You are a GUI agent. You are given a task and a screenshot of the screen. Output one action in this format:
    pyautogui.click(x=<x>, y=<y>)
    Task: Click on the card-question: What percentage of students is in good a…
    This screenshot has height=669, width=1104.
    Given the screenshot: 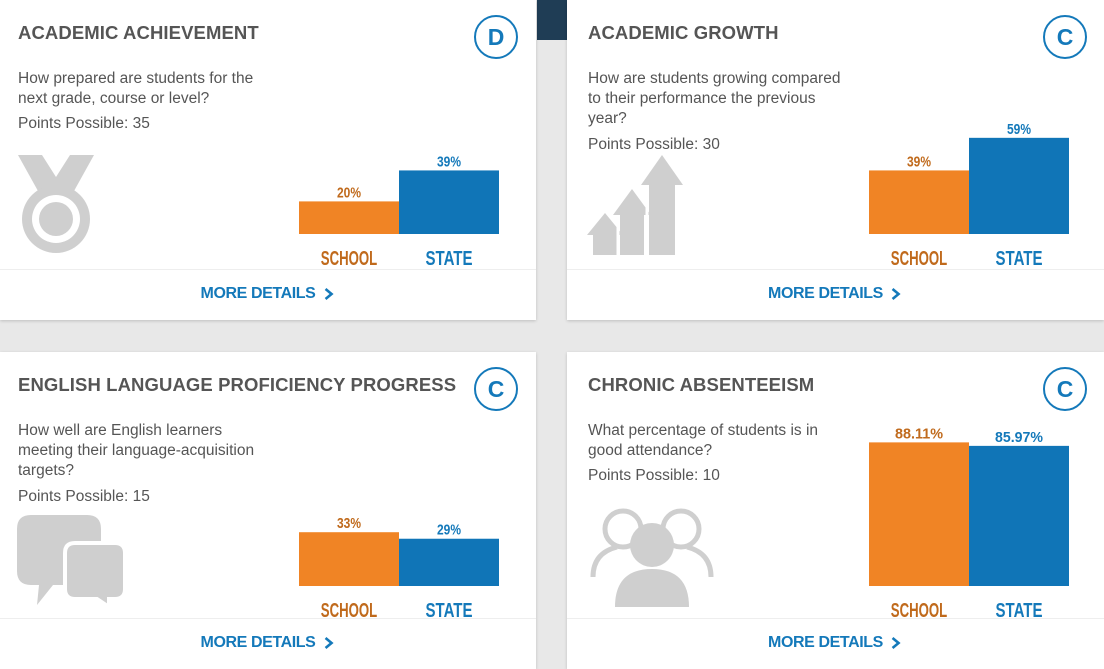 What is the action you would take?
    pyautogui.click(x=715, y=454)
    